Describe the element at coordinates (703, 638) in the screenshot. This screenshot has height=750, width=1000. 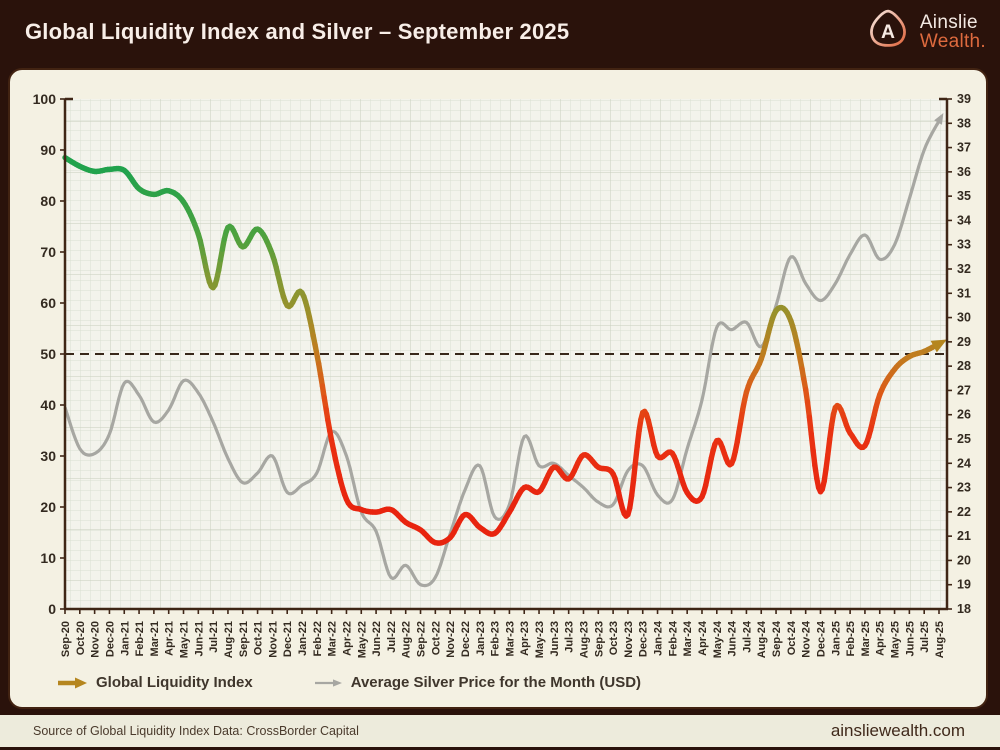
I see `svg-text: Apr-24` at that location.